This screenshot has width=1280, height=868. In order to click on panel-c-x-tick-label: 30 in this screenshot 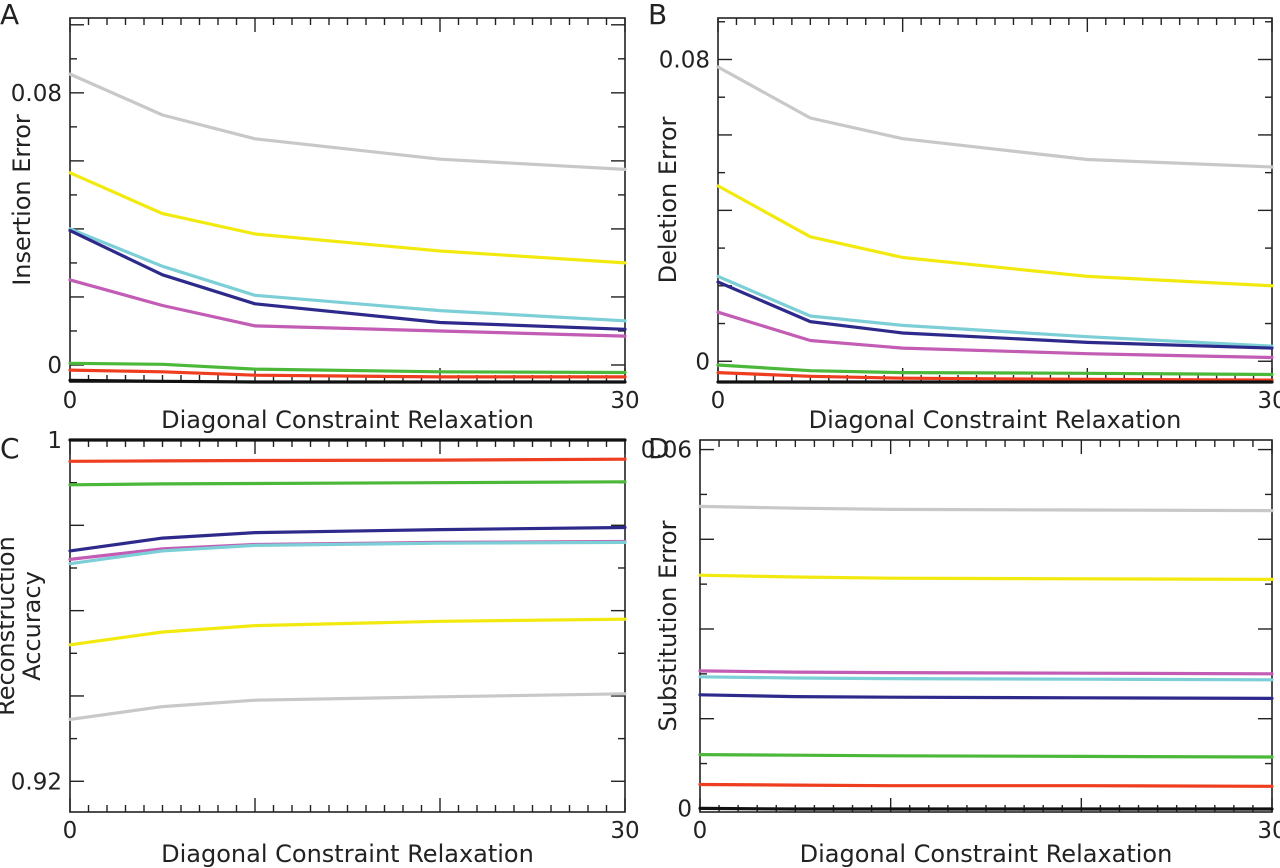, I will do `click(624, 831)`.